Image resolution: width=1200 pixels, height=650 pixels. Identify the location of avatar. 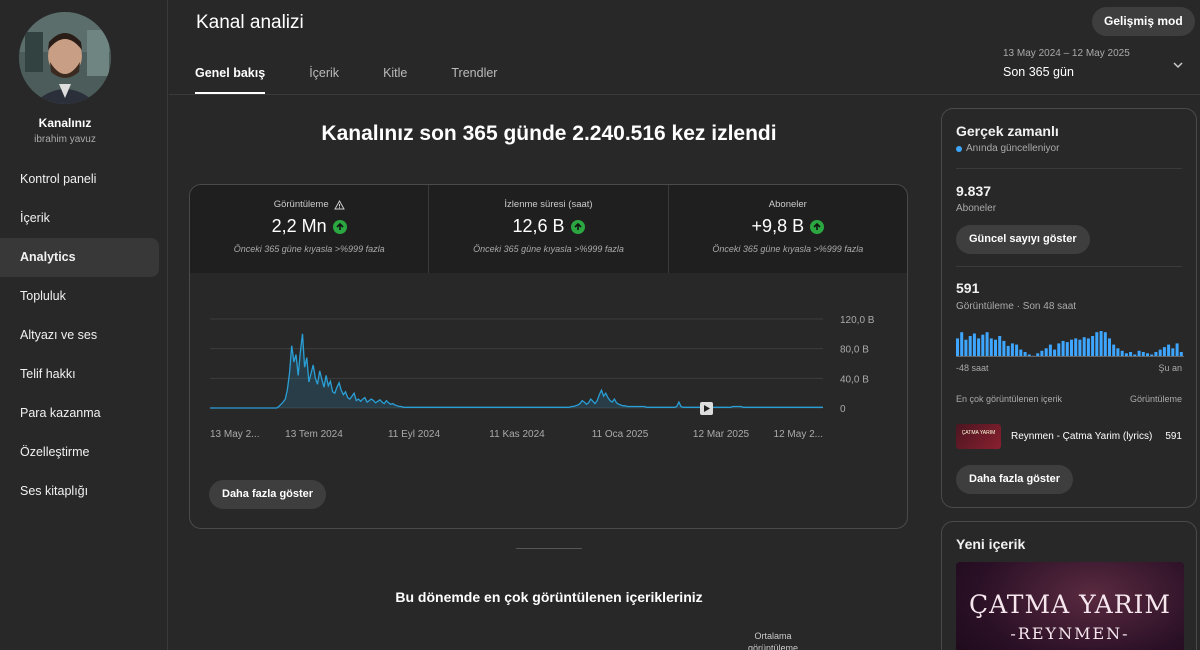
(65, 58).